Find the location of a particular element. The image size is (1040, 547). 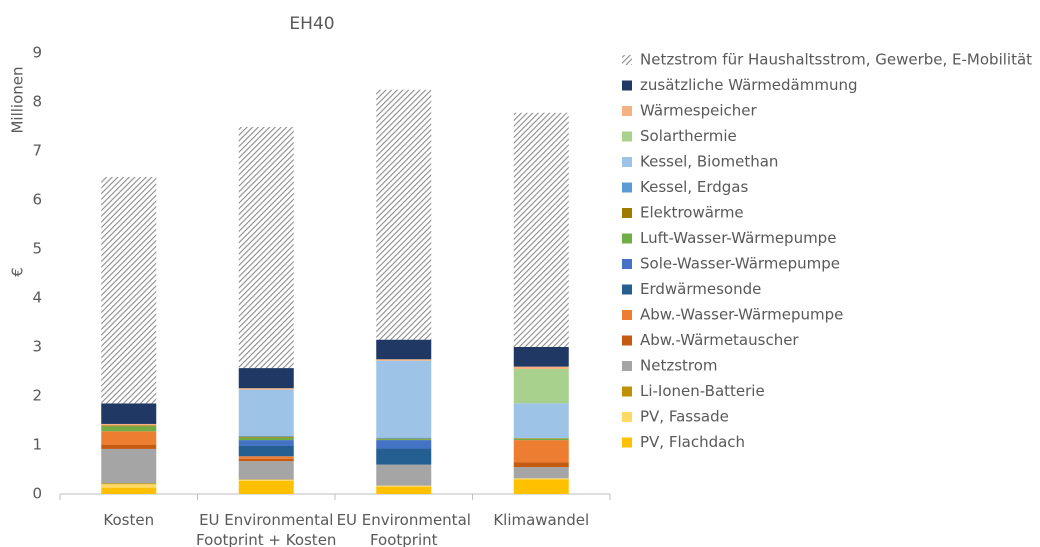

legend-label: Abw.-Wasser-Wärmepumpe is located at coordinates (741, 315).